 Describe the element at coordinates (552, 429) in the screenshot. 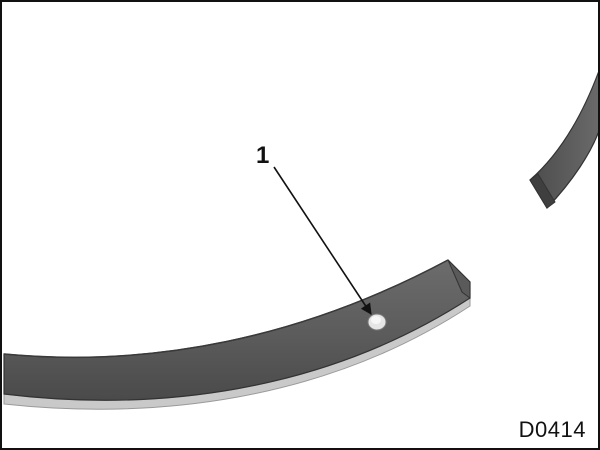

I see `figure-code: D0414` at that location.